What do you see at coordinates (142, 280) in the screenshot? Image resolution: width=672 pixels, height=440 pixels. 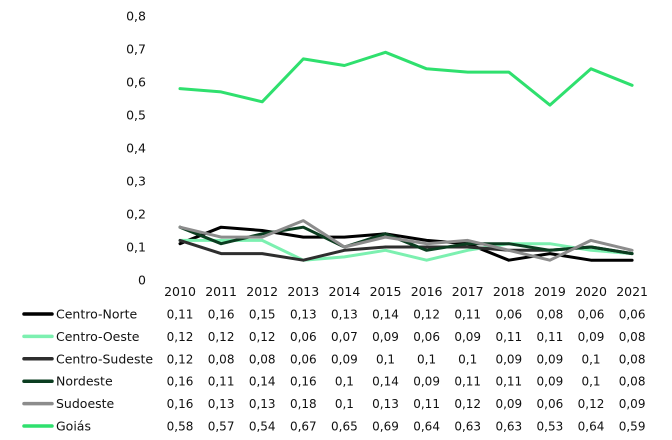 I see `y-tick-label: 0` at bounding box center [142, 280].